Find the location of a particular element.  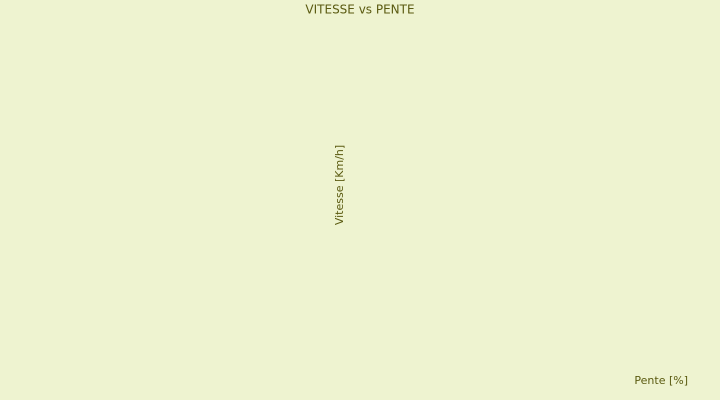

y-axis-title: Vitesse [Km/h] is located at coordinates (339, 185).